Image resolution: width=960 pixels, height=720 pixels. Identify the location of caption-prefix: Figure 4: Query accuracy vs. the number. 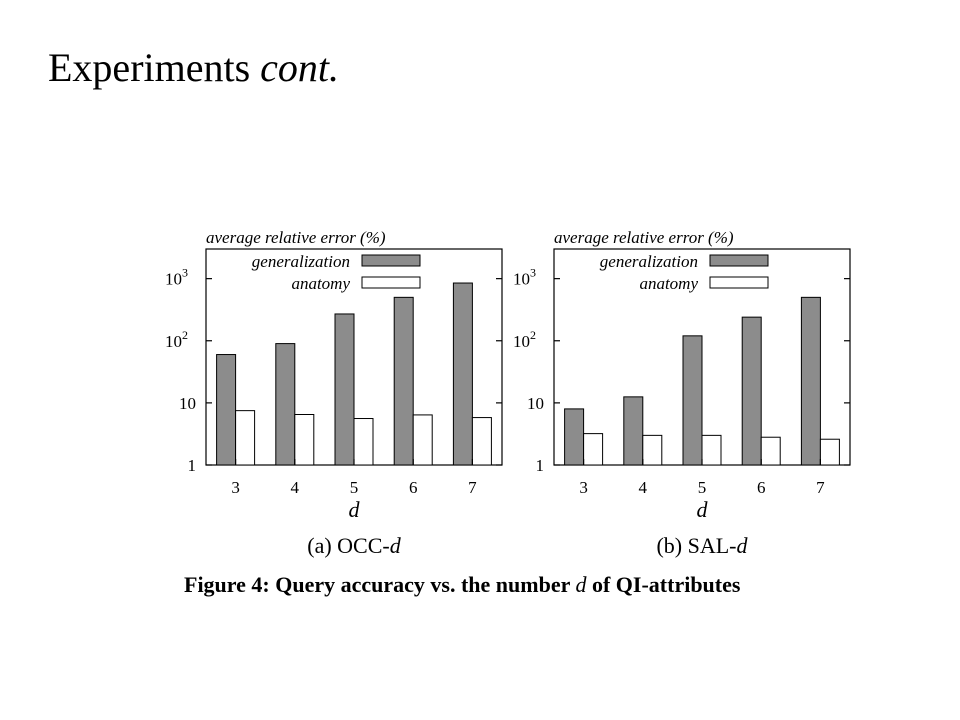
(377, 584).